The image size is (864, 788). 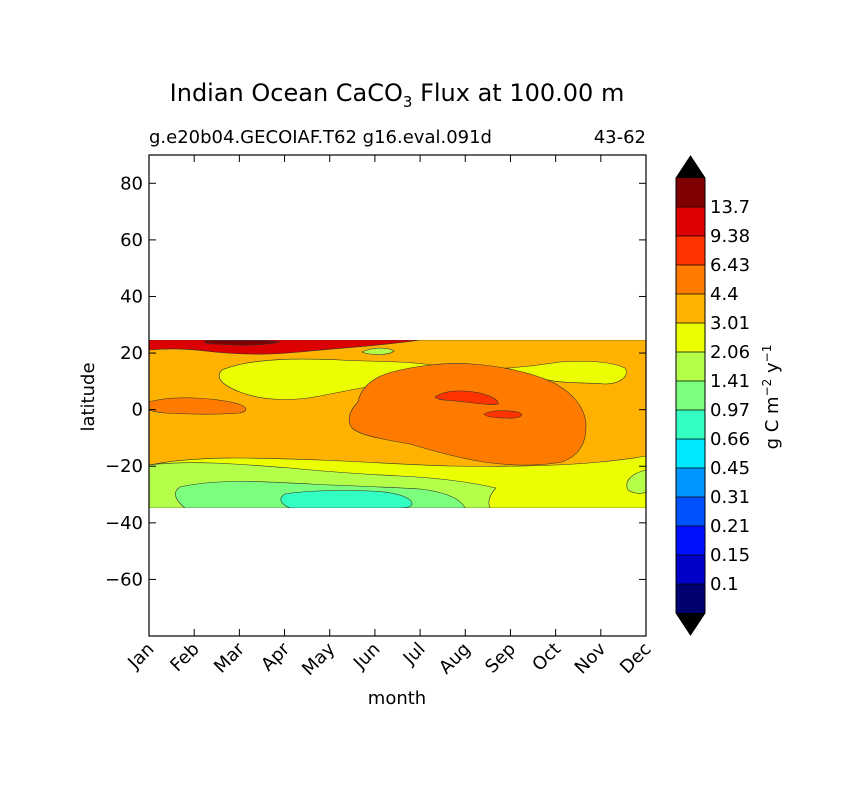 I want to click on colorbar-tick-label: 13.7, so click(x=730, y=207).